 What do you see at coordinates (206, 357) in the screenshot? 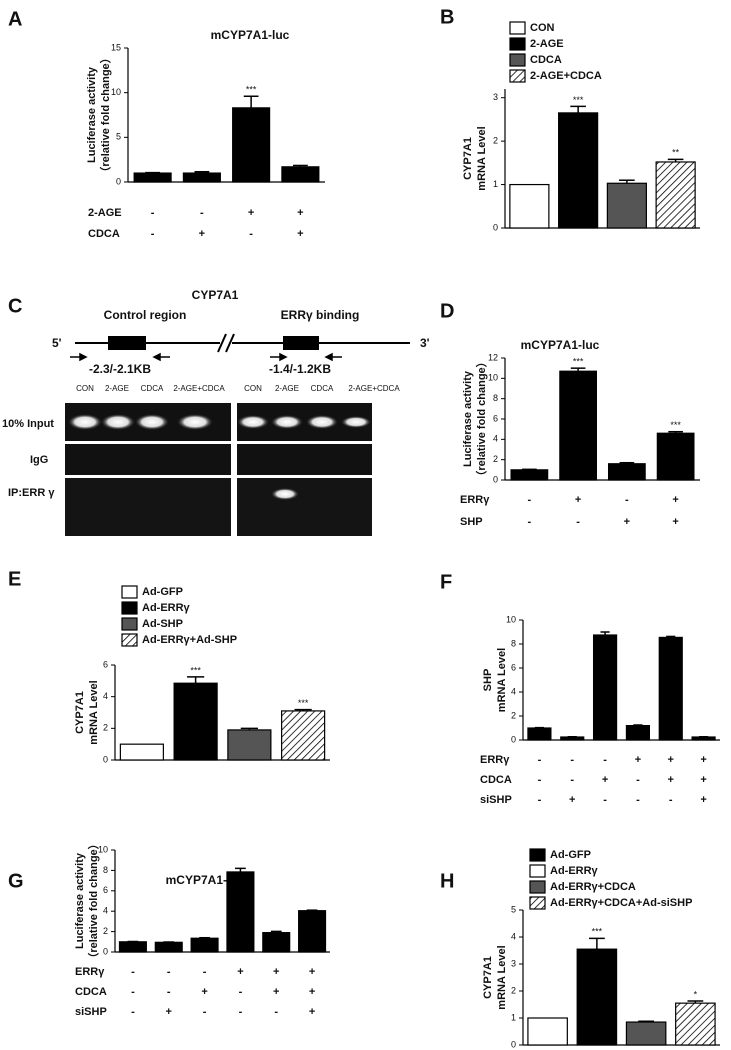
I see `primers` at bounding box center [206, 357].